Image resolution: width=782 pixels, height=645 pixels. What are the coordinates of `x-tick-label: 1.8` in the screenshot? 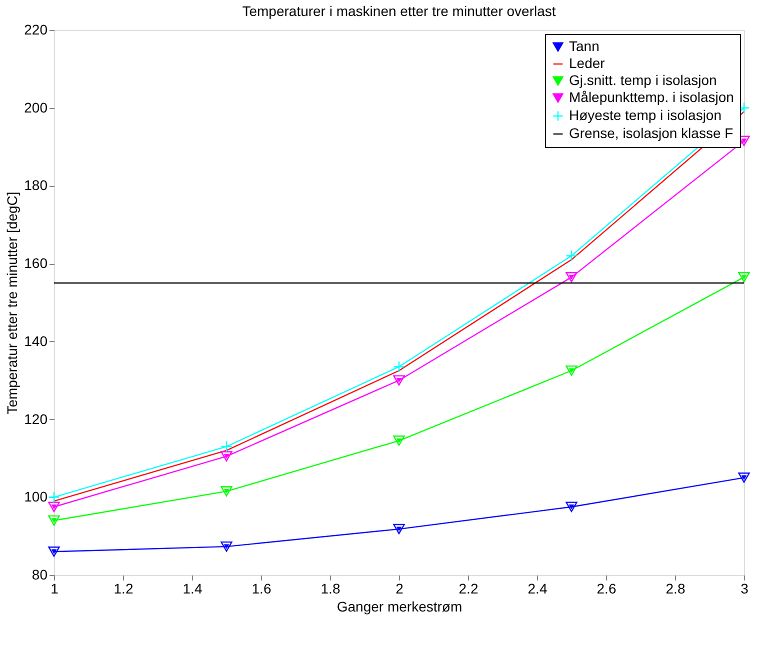 It's located at (330, 588).